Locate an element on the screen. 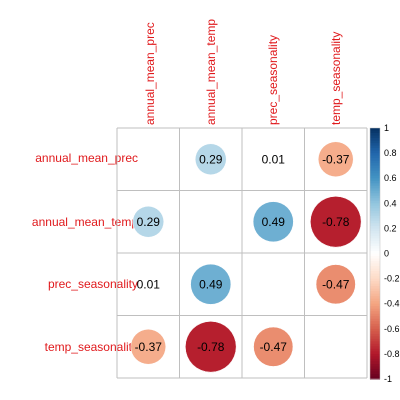  colorbar-tick-label: -0.4 is located at coordinates (392, 304).